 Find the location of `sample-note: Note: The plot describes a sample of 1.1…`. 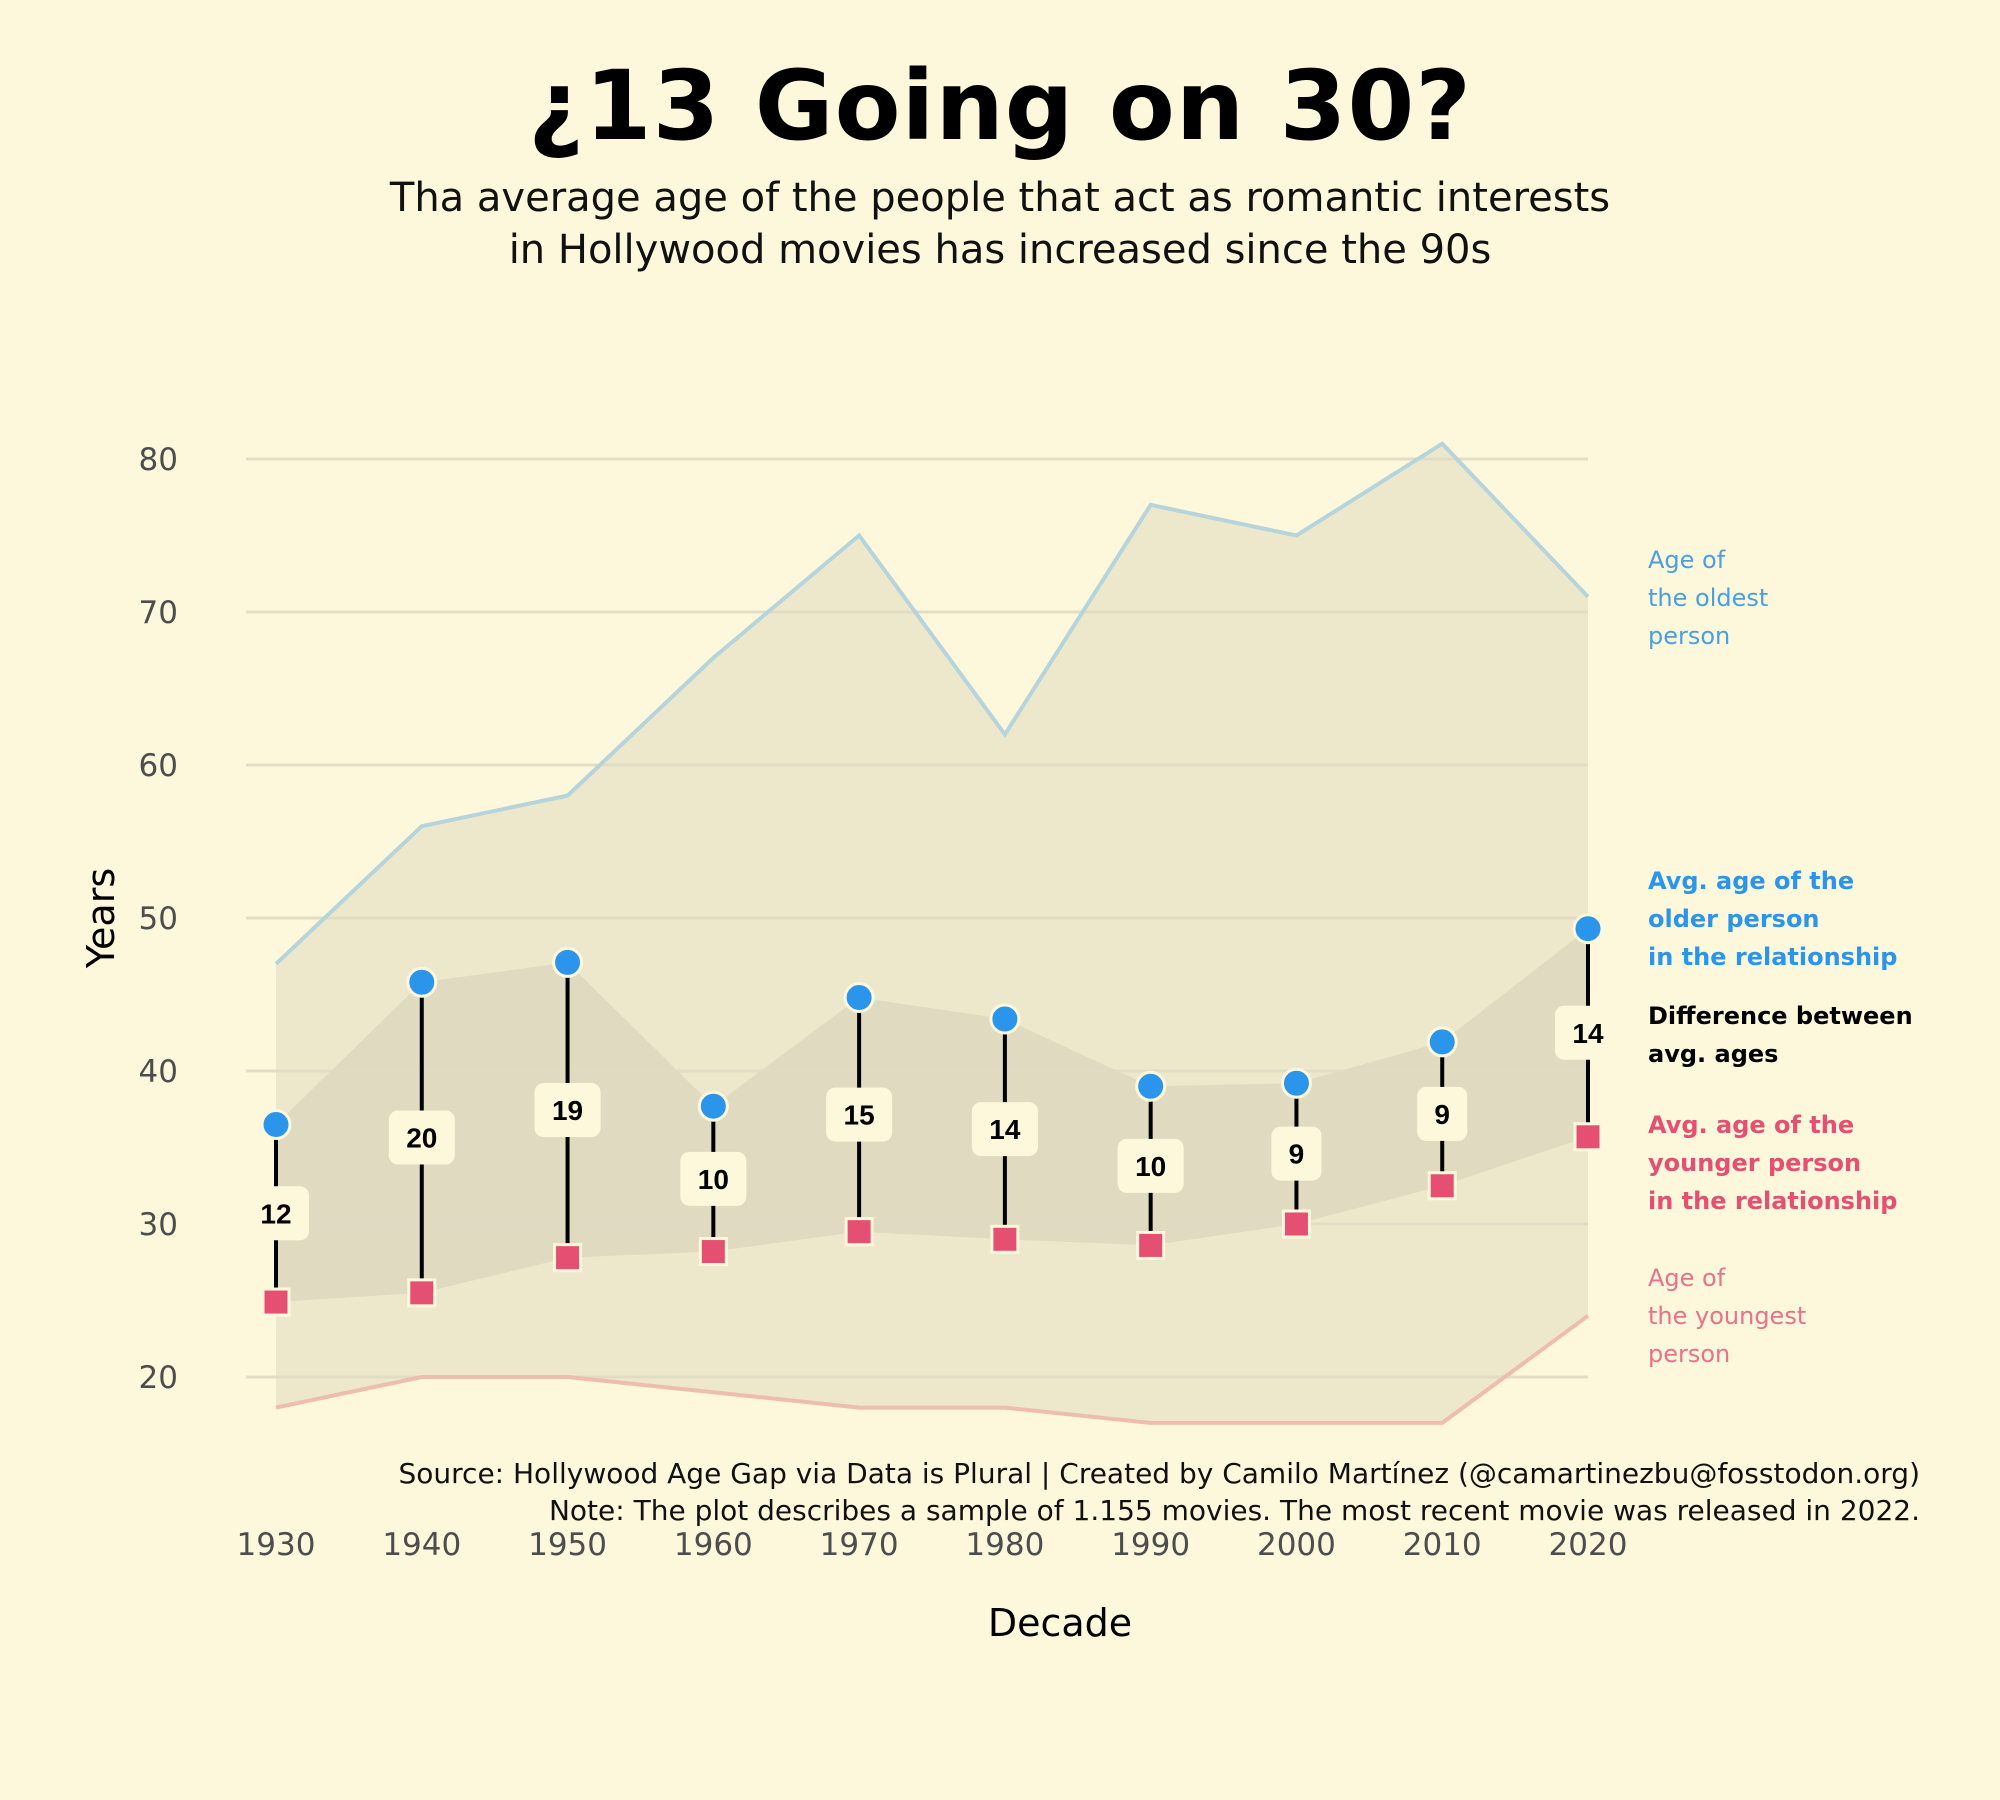

sample-note: Note: The plot describes a sample of 1.1… is located at coordinates (1234, 1510).